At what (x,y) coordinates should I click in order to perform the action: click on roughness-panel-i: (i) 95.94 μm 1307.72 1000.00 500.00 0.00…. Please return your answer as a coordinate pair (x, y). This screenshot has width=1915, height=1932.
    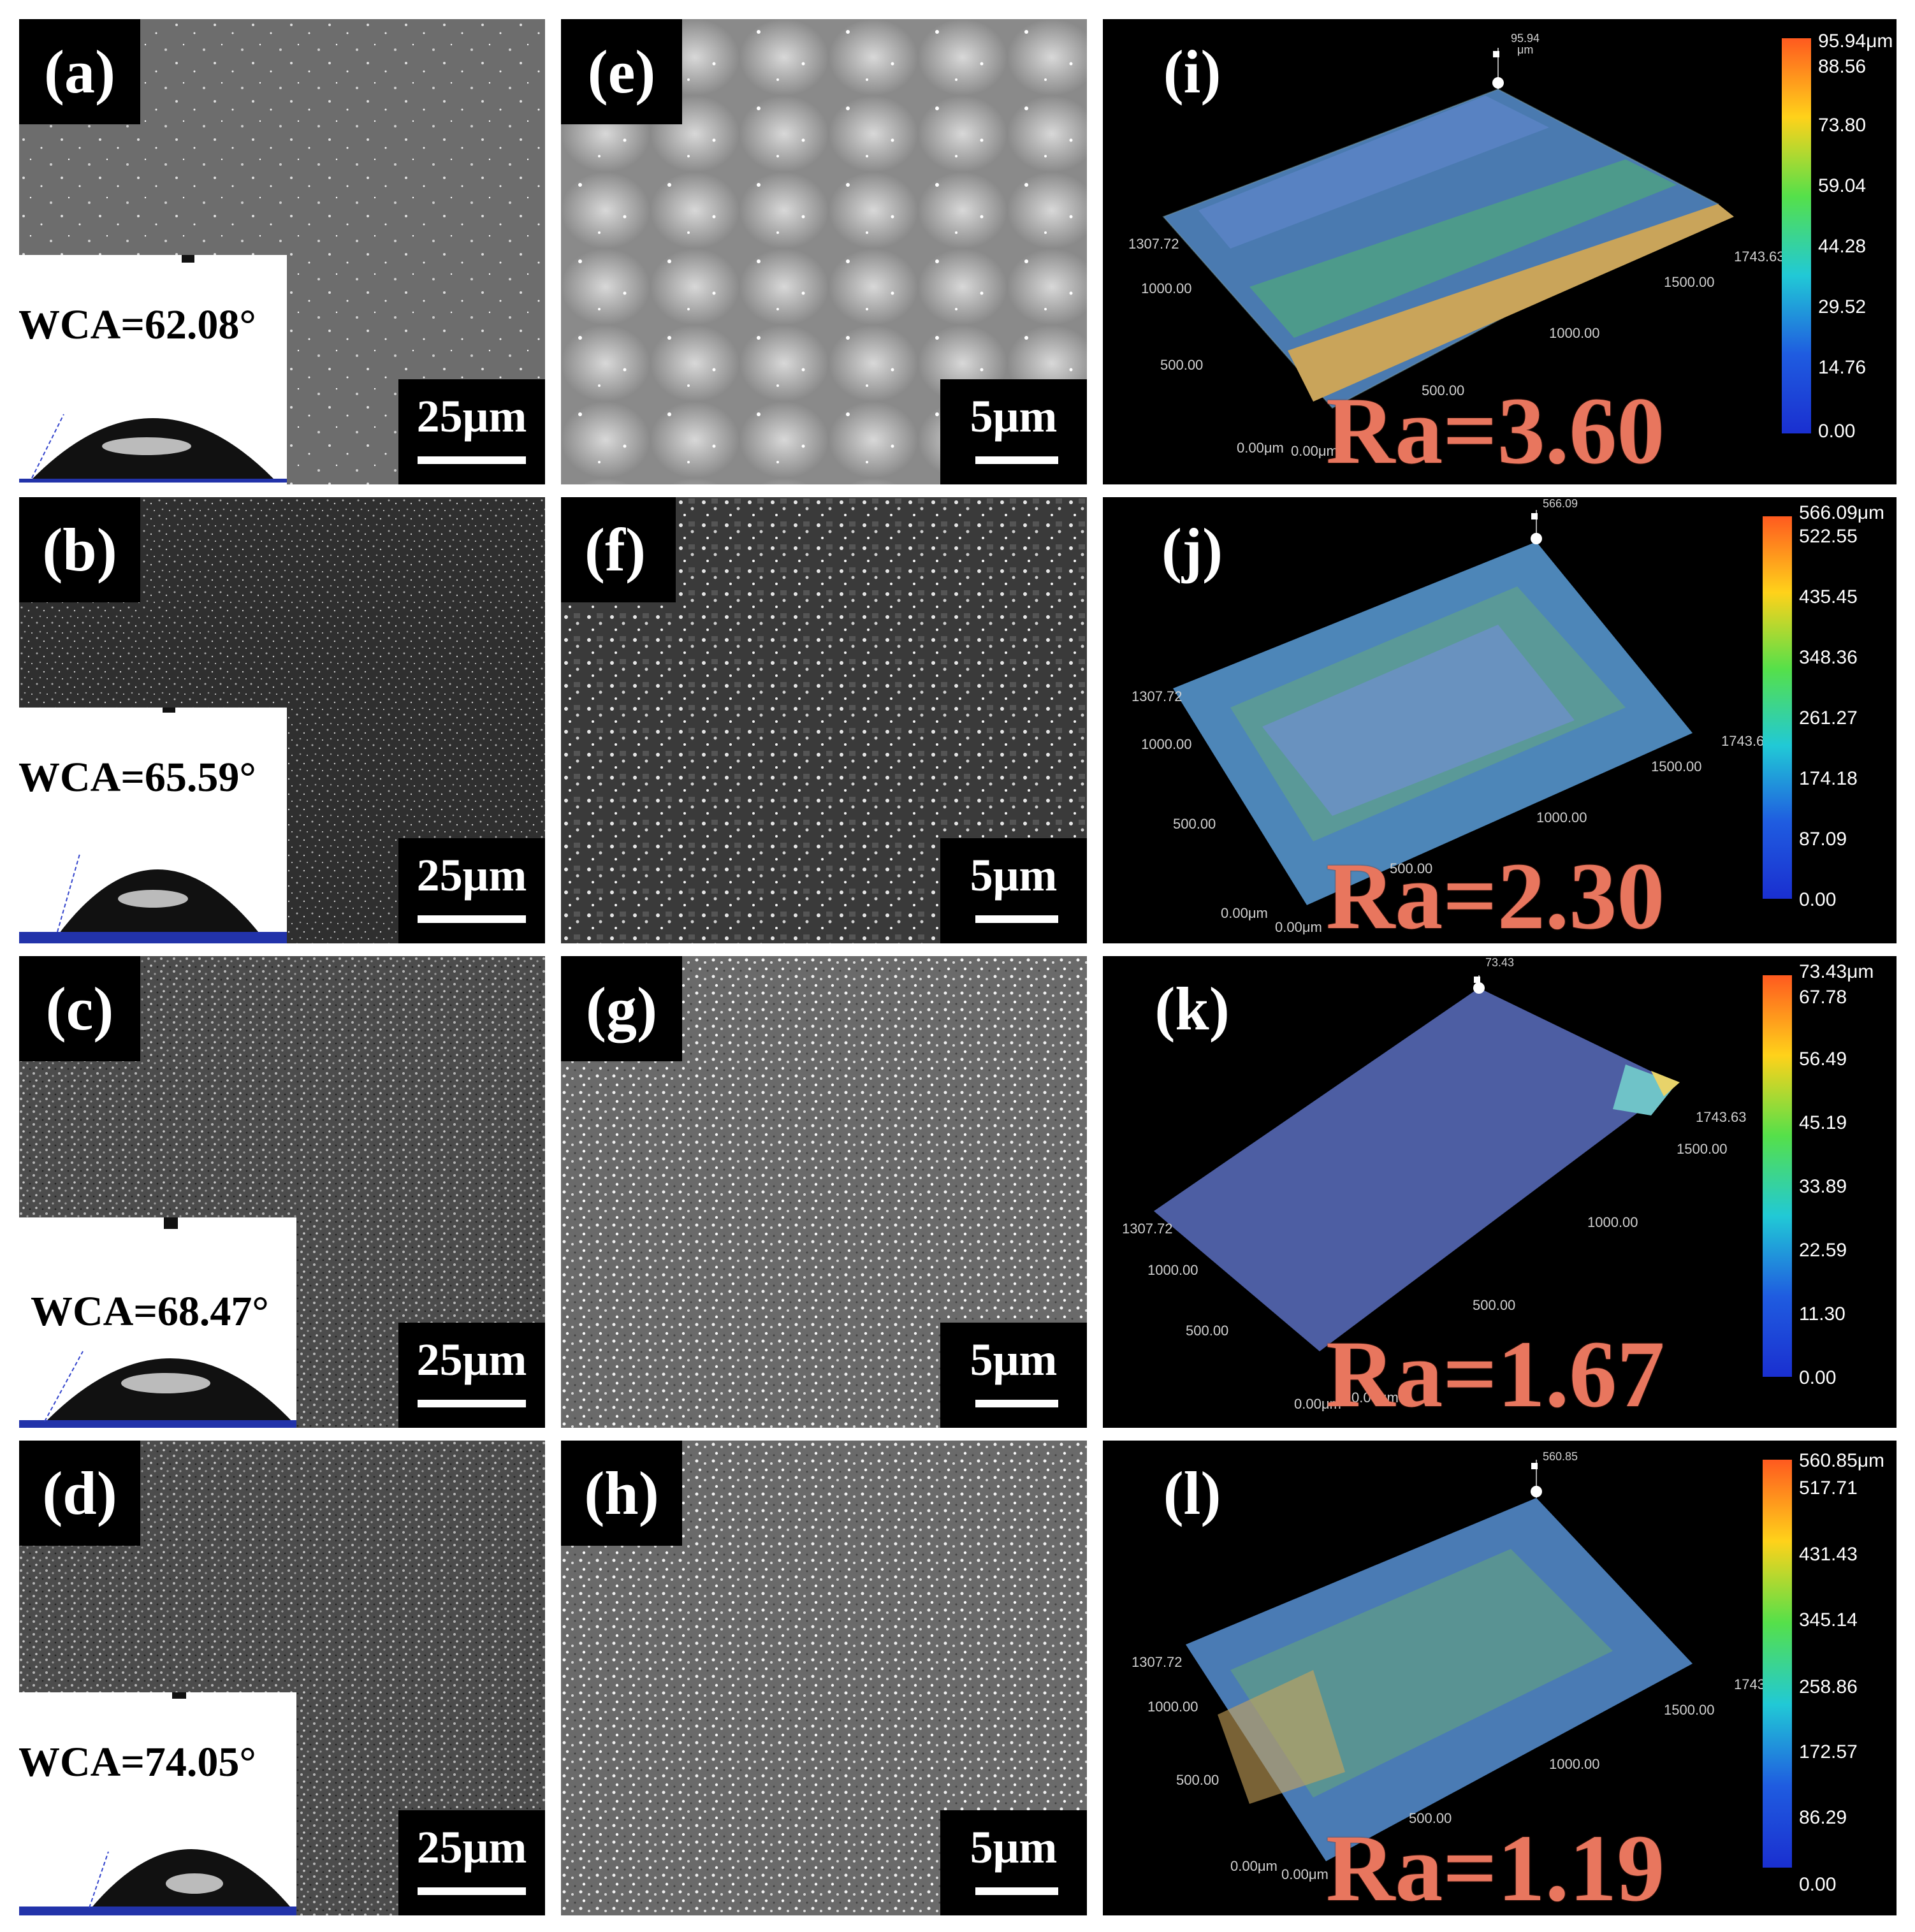
    Looking at the image, I should click on (1500, 252).